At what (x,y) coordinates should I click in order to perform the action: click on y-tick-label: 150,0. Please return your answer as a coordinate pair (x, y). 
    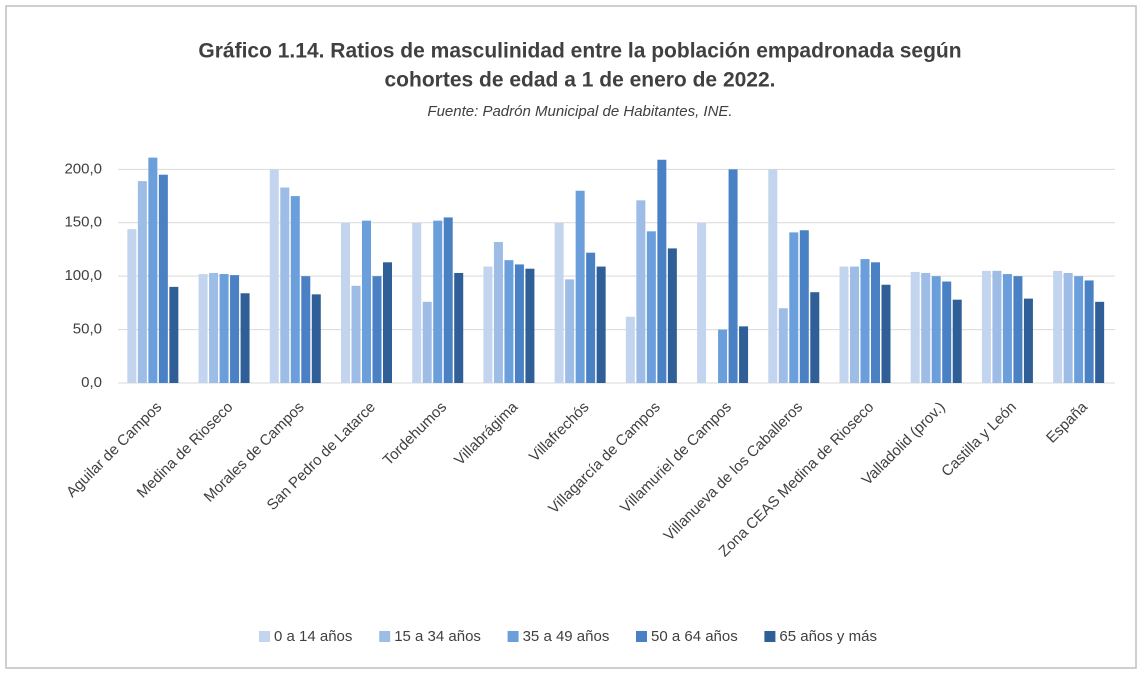
    Looking at the image, I should click on (83, 222).